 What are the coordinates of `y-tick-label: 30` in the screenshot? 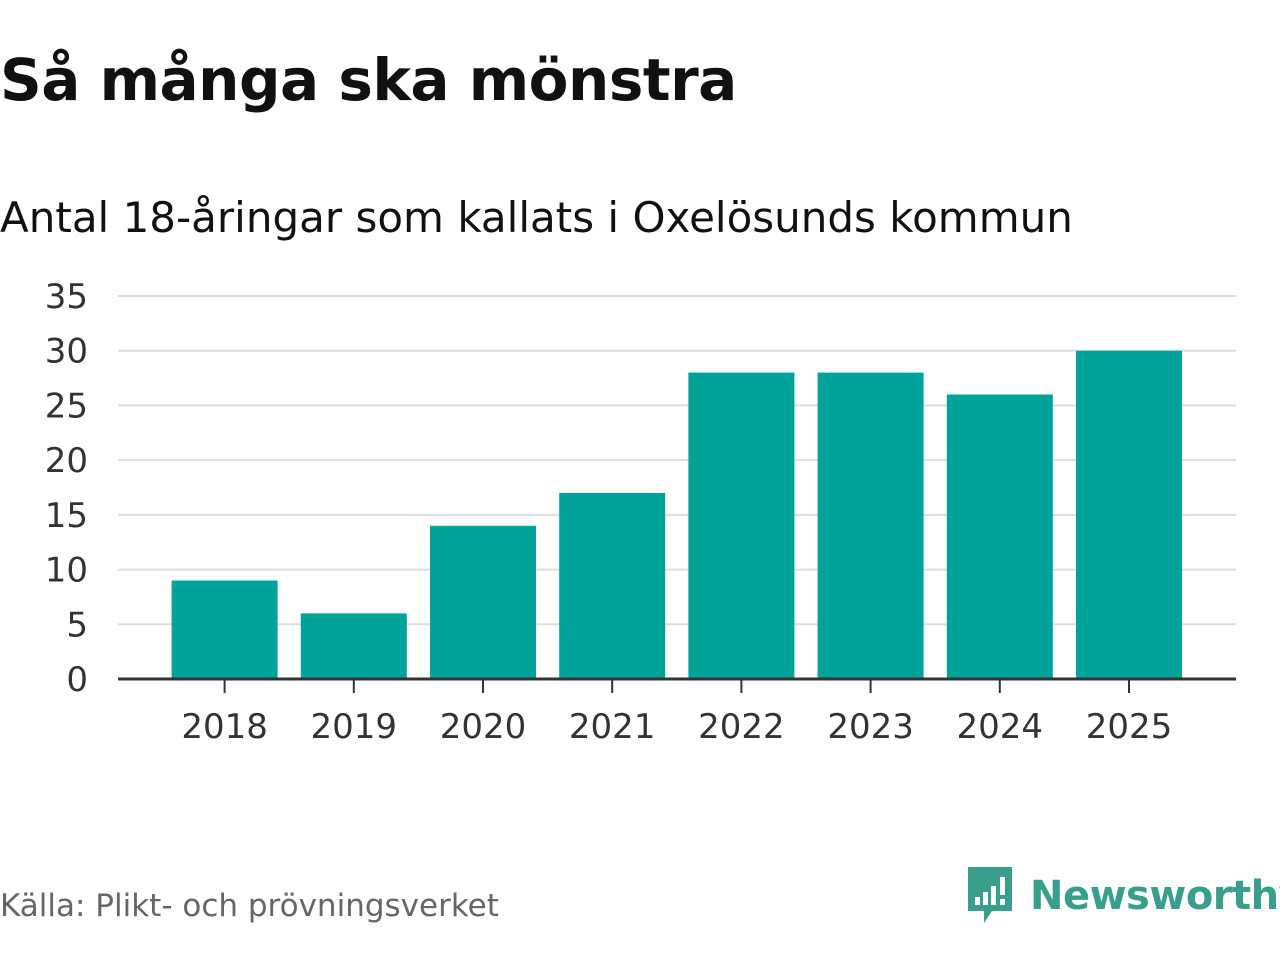 It's located at (66, 352).